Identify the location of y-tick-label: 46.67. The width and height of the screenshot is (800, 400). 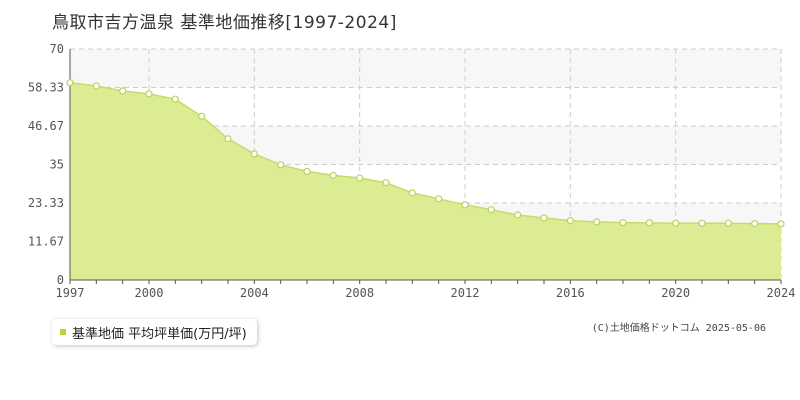
(46, 126).